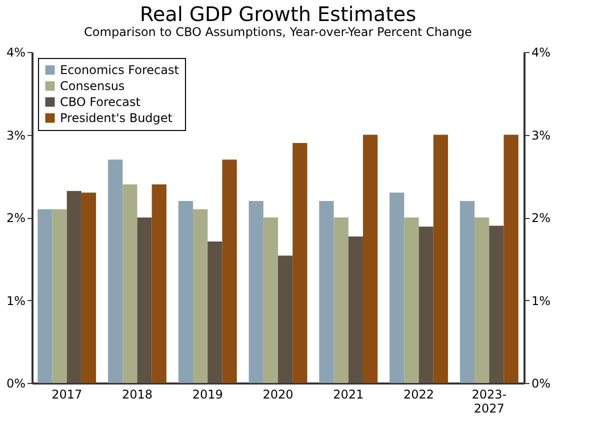 The width and height of the screenshot is (589, 421). Describe the element at coordinates (16, 383) in the screenshot. I see `y-tick-label: 0%` at that location.